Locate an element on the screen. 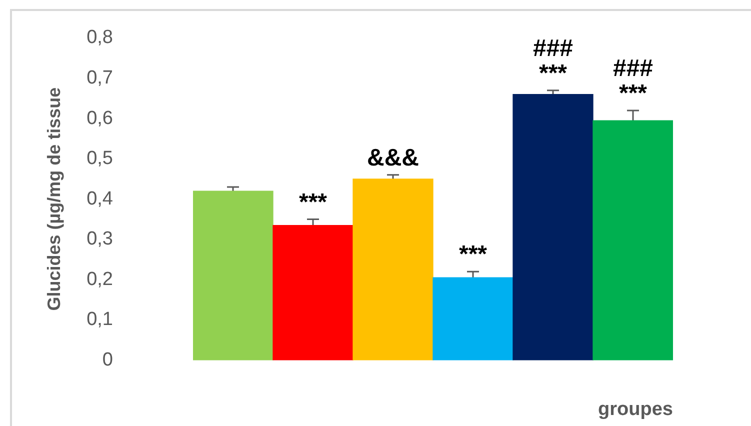 Image resolution: width=751 pixels, height=426 pixels. y-tick-label: 0,2 is located at coordinates (99, 279).